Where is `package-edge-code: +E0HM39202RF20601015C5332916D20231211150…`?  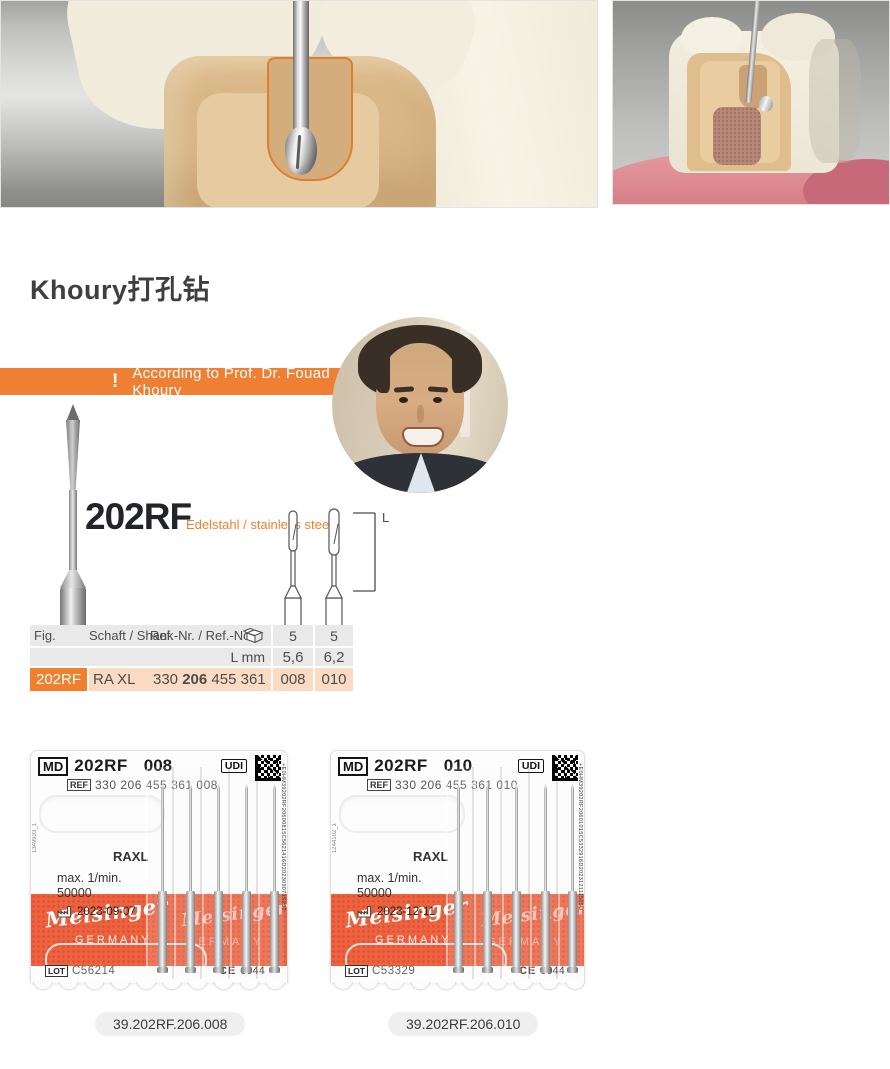 package-edge-code: +E0HM39202RF20601015C5332916D20231211150… is located at coordinates (580, 837).